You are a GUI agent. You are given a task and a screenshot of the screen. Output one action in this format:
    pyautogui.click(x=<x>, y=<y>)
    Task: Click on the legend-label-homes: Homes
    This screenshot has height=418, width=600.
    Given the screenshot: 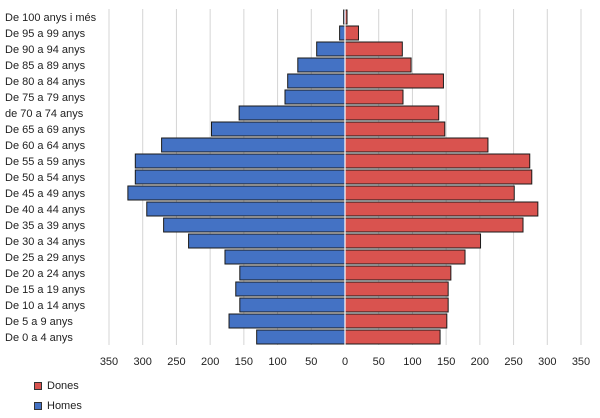 What is the action you would take?
    pyautogui.click(x=64, y=406)
    